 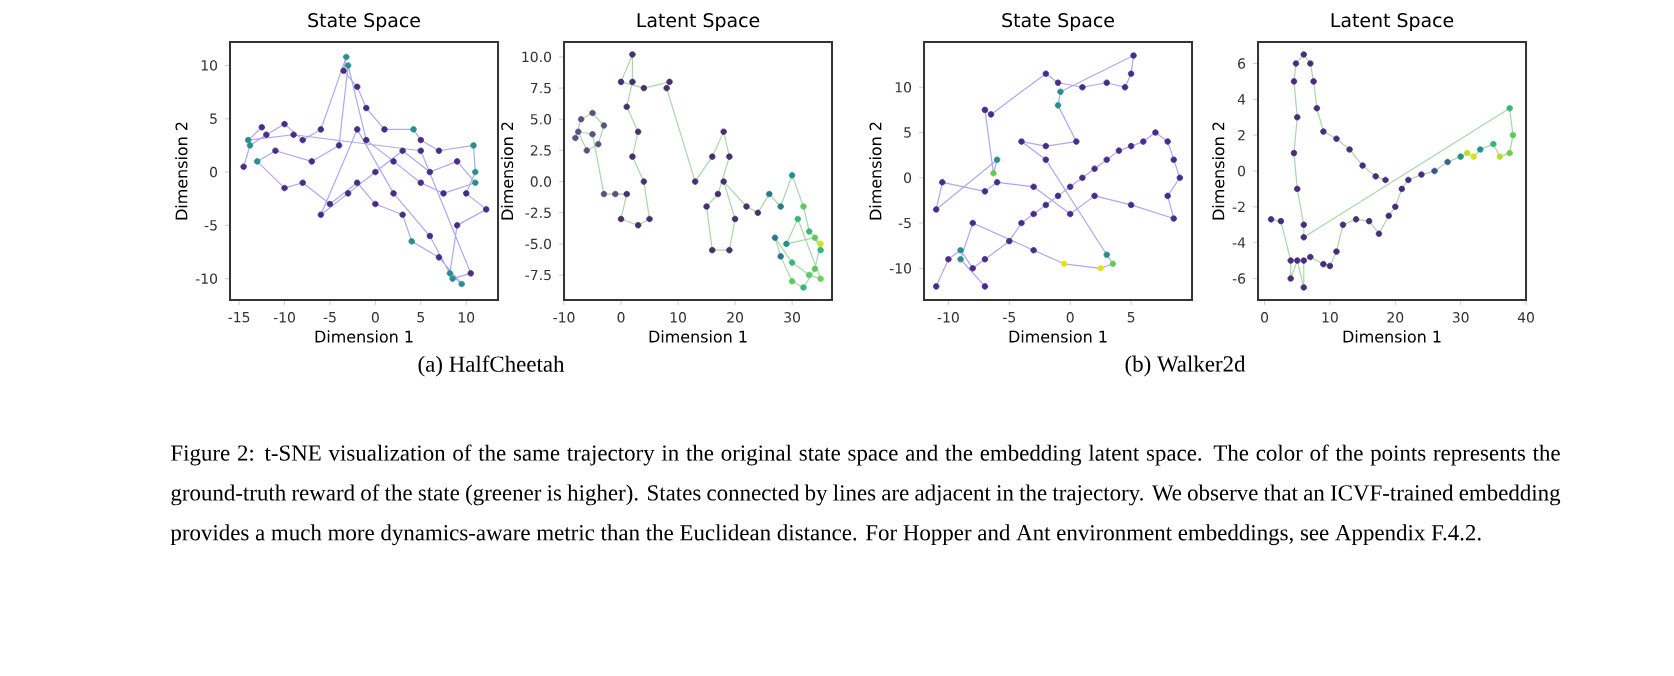 I want to click on text: (b) Walker2d, so click(x=1185, y=366).